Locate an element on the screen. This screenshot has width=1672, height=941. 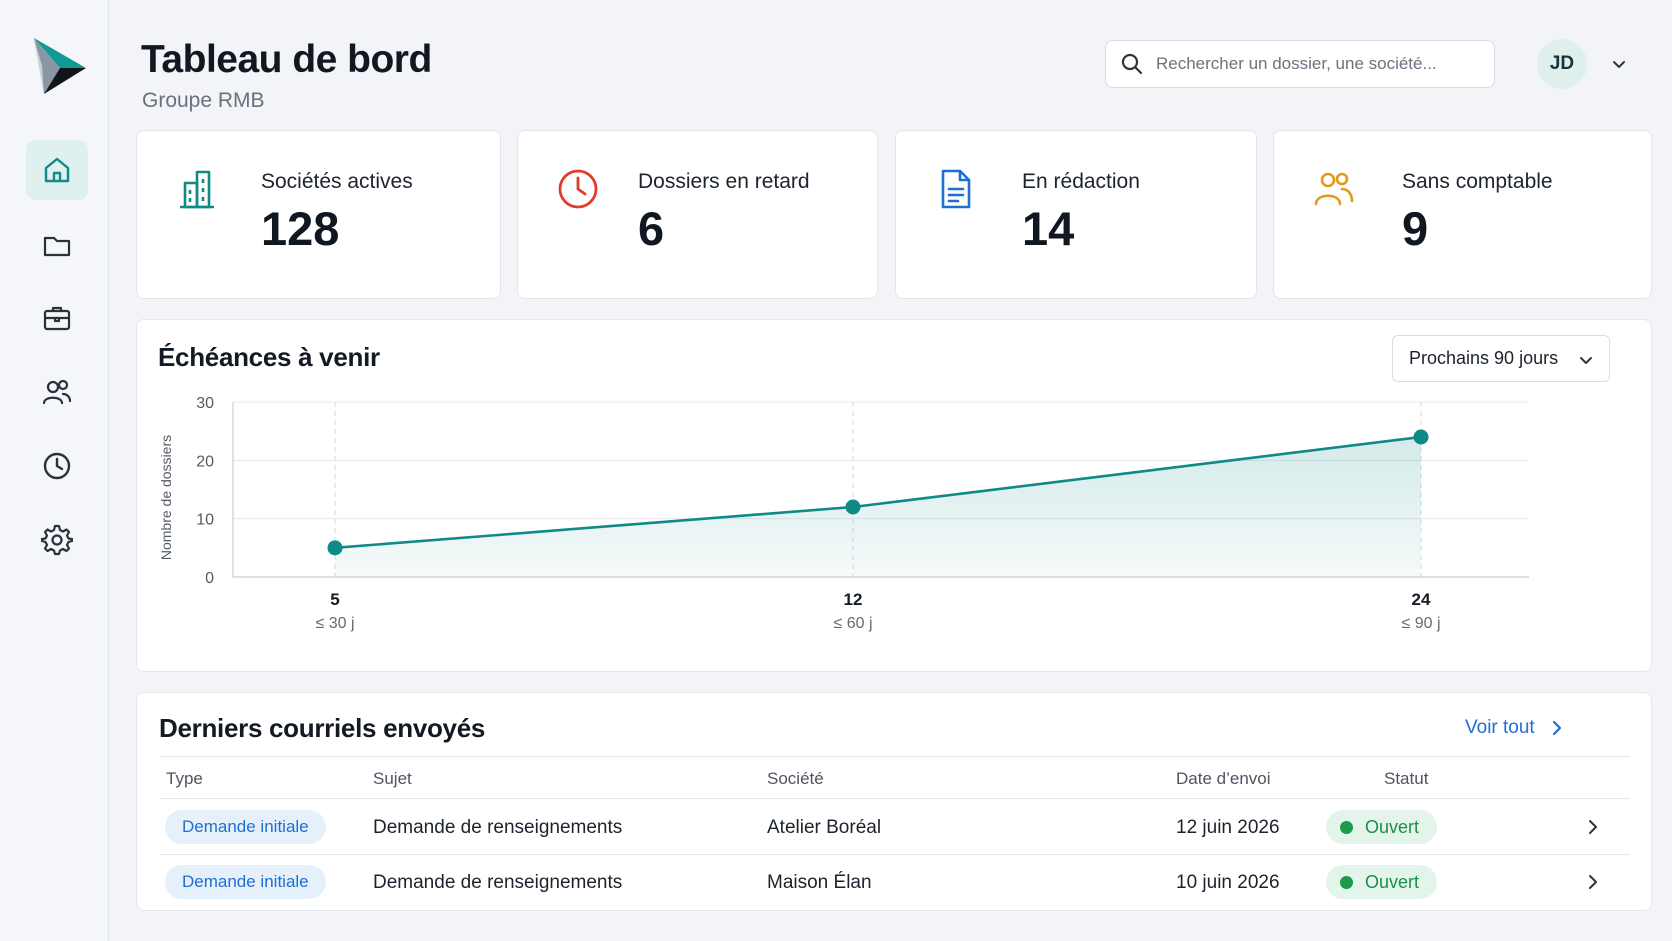
sidebar-item-settings is located at coordinates (57, 540).